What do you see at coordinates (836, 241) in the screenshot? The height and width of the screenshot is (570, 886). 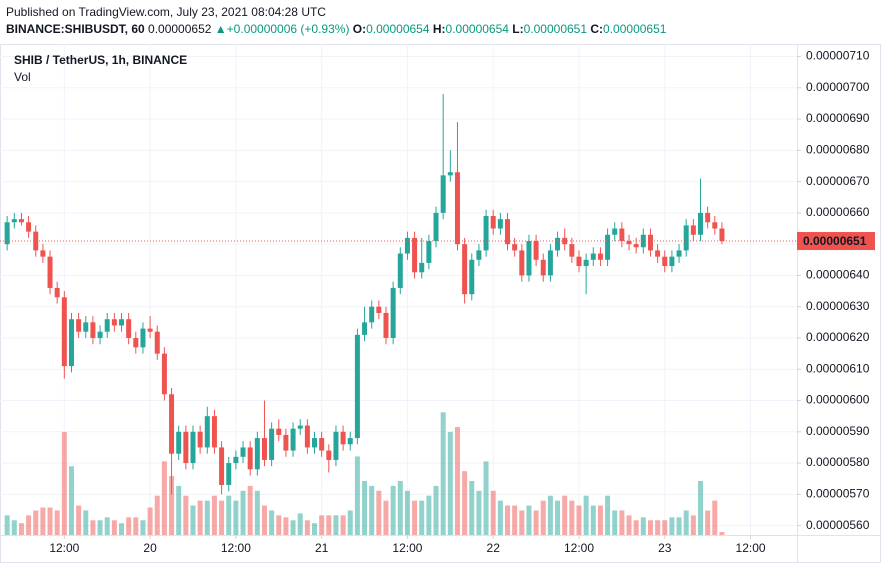 I see `last-price-box` at bounding box center [836, 241].